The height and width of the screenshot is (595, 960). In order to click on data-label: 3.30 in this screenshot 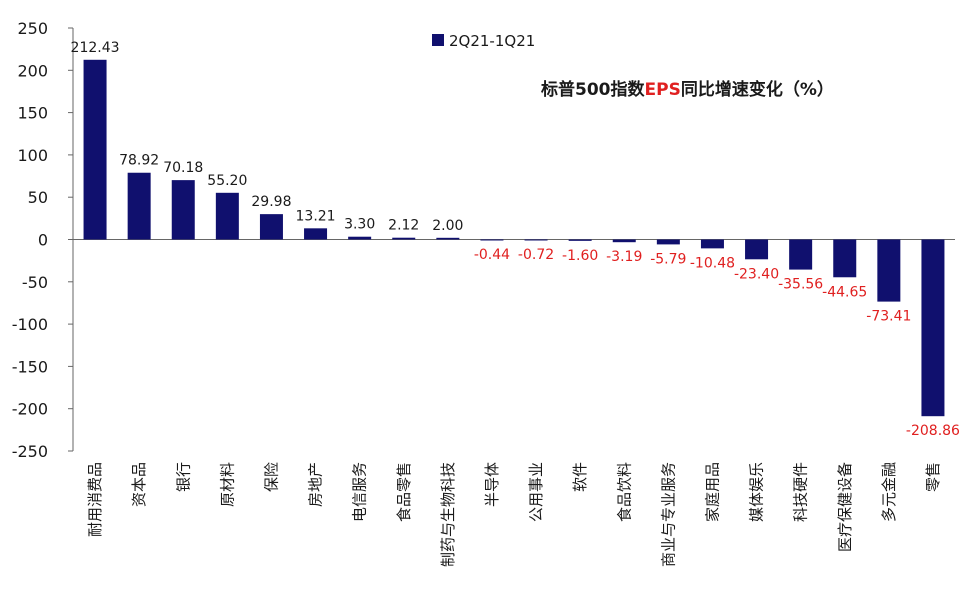, I will do `click(359, 225)`.